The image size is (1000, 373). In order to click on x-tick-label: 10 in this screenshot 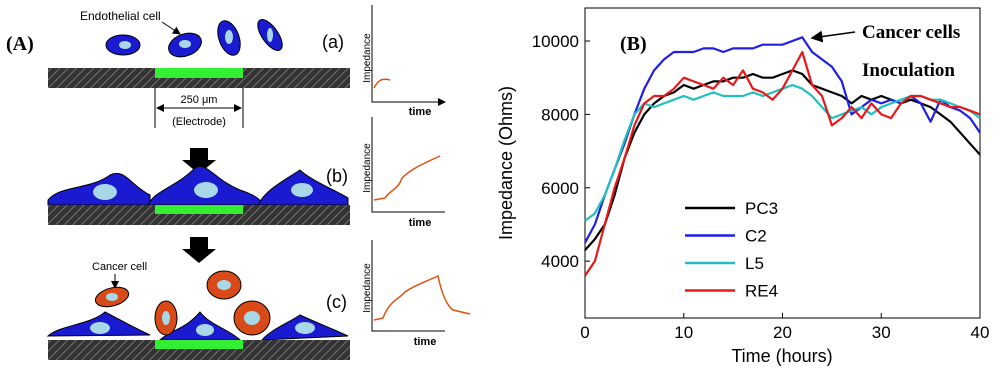, I will do `click(683, 332)`.